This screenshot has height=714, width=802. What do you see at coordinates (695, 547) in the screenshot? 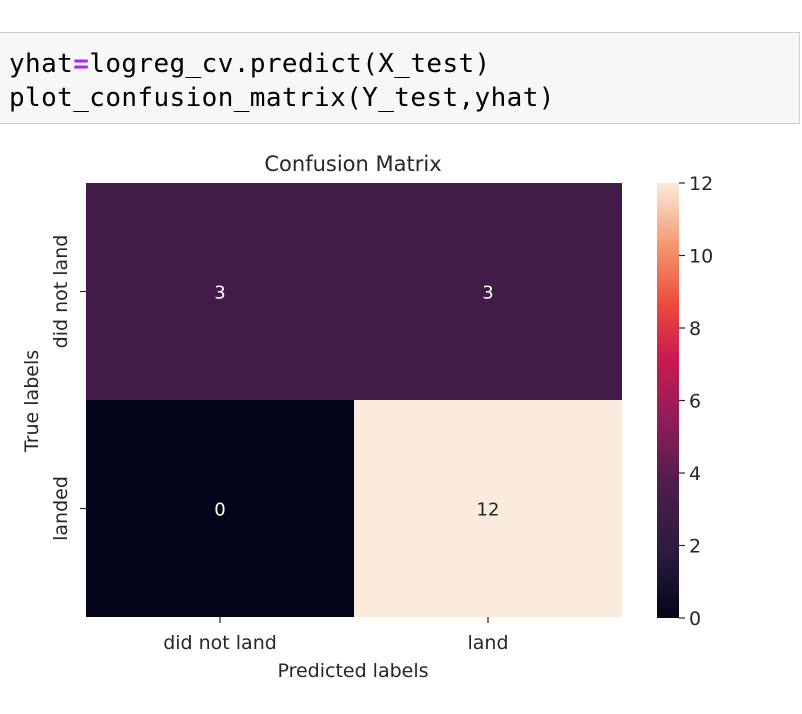
I see `colorbar-tick-label: 2` at bounding box center [695, 547].